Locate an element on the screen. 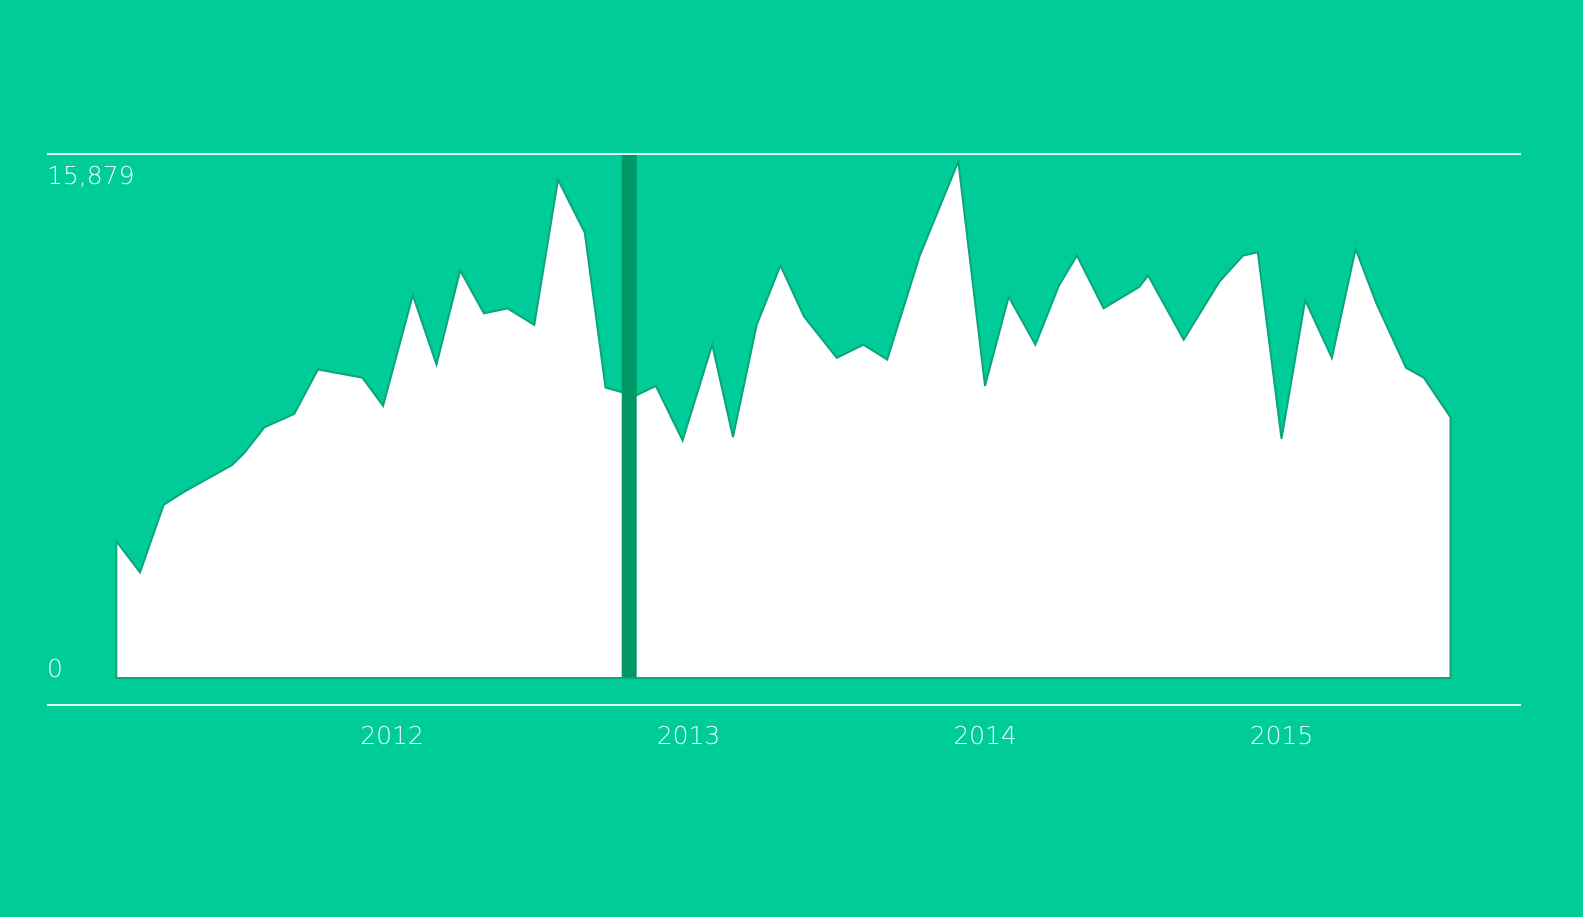 This screenshot has height=917, width=1583. y-tick-label-max: 15,879 is located at coordinates (90, 175).